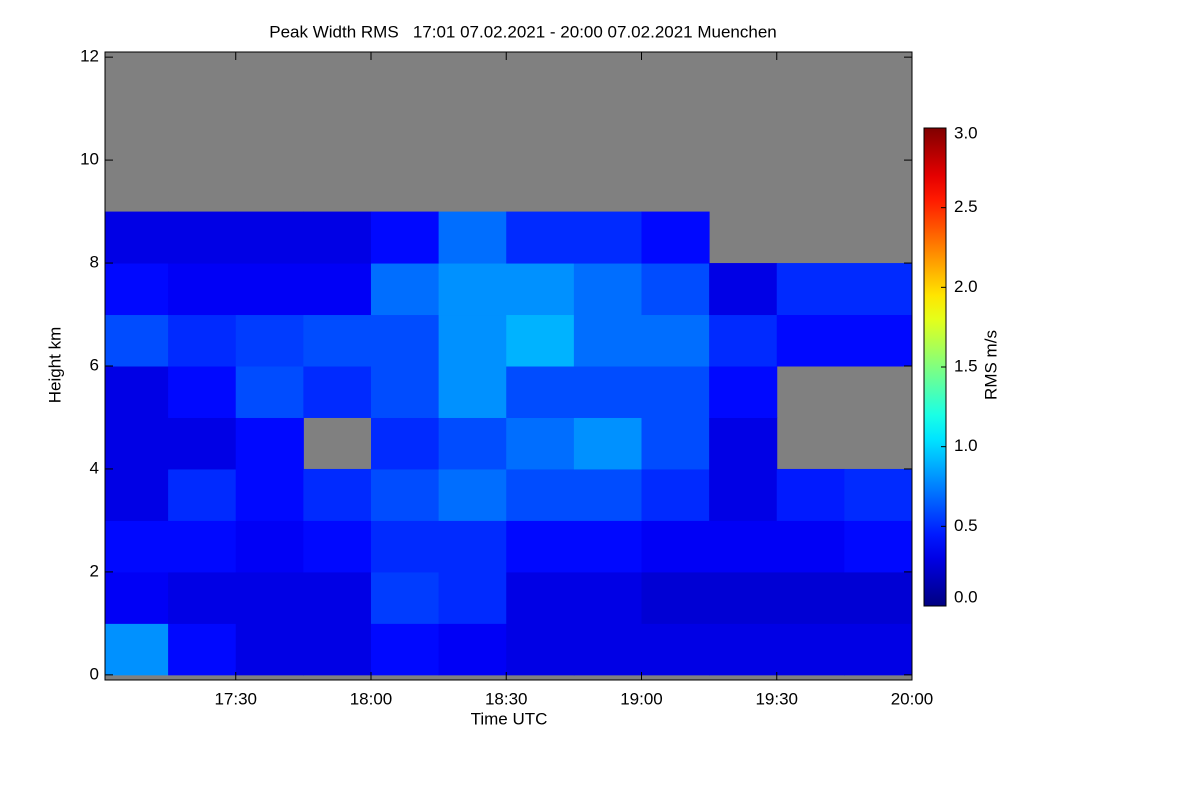 Image resolution: width=1200 pixels, height=800 pixels. What do you see at coordinates (89, 56) in the screenshot?
I see `y-tick-label: 12` at bounding box center [89, 56].